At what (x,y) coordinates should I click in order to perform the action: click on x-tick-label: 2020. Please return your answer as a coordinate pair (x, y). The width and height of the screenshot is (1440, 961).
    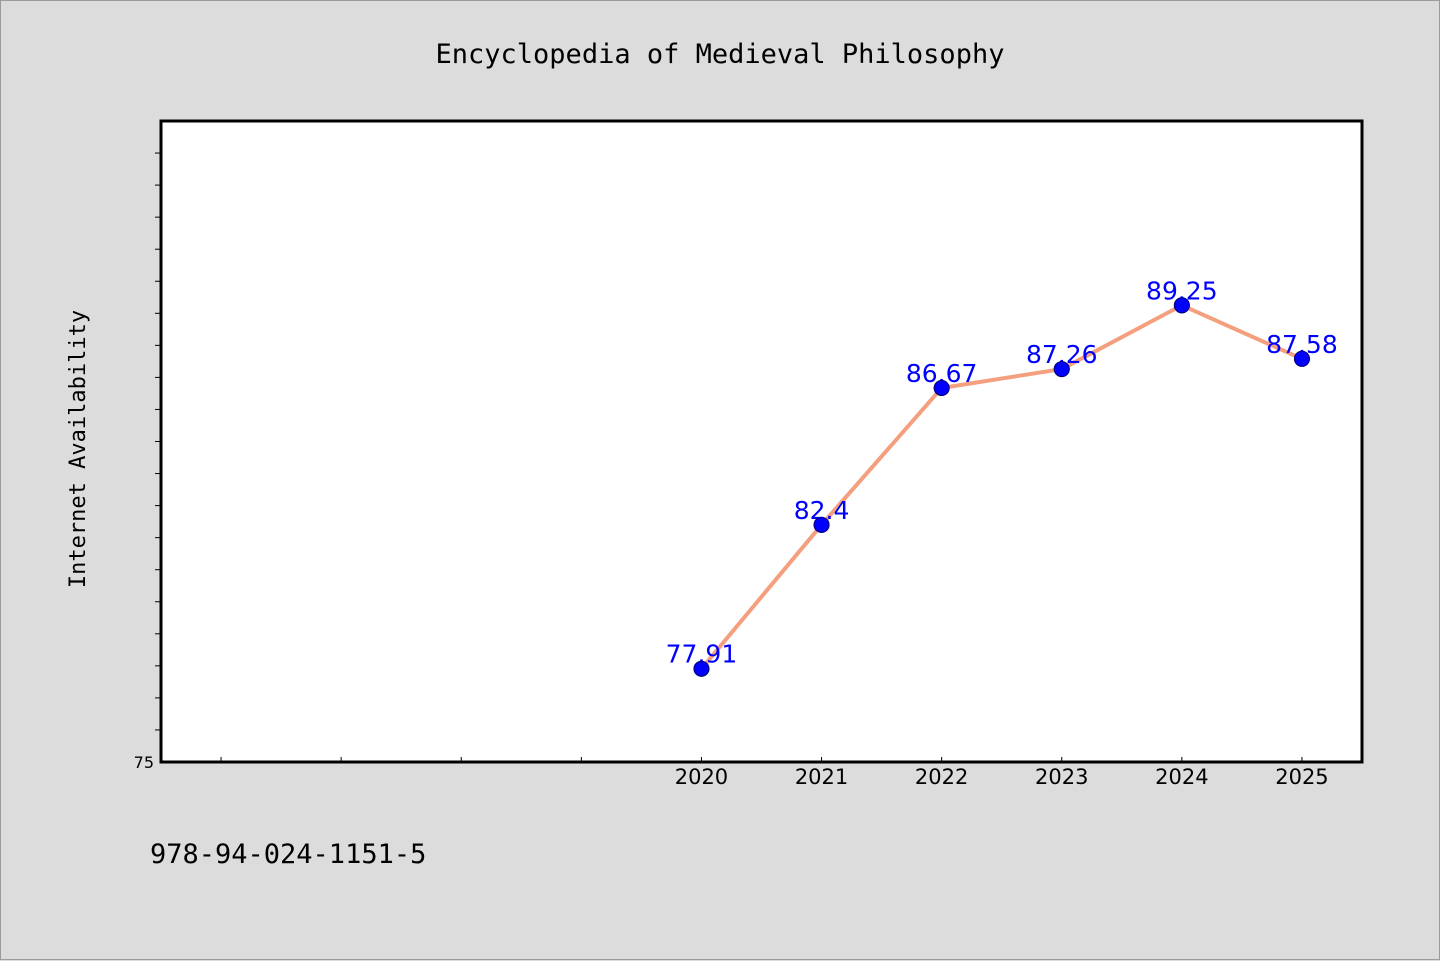
    Looking at the image, I should click on (701, 777).